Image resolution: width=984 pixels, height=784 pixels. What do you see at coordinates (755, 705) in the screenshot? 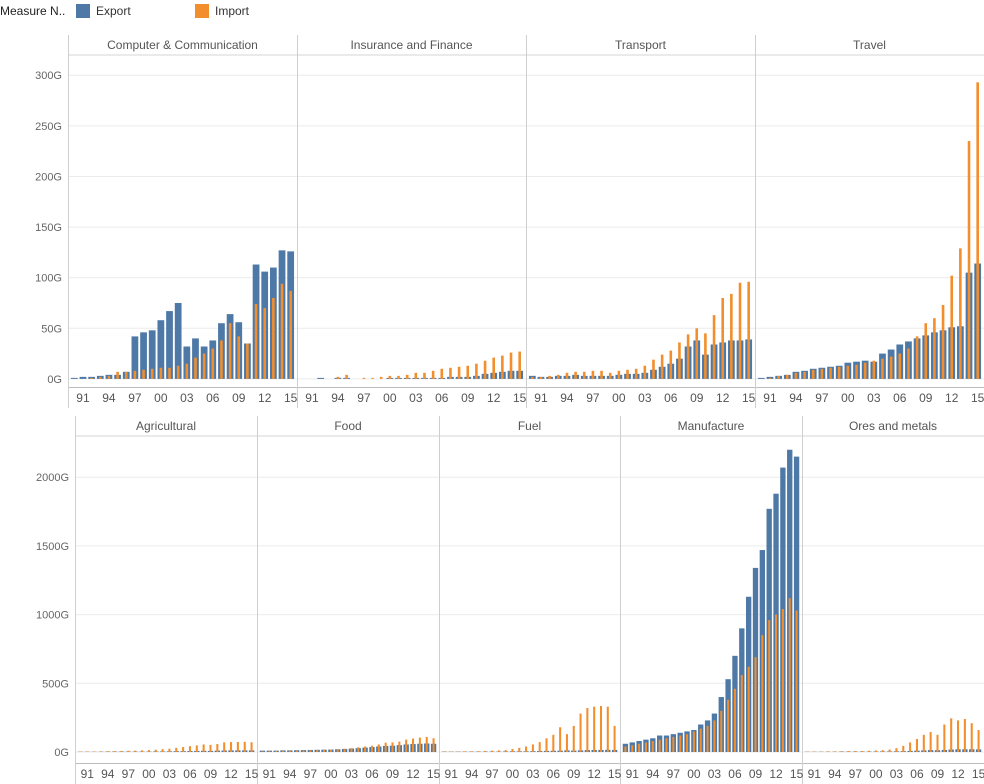
I see `bar-import-manufacture-2009` at bounding box center [755, 705].